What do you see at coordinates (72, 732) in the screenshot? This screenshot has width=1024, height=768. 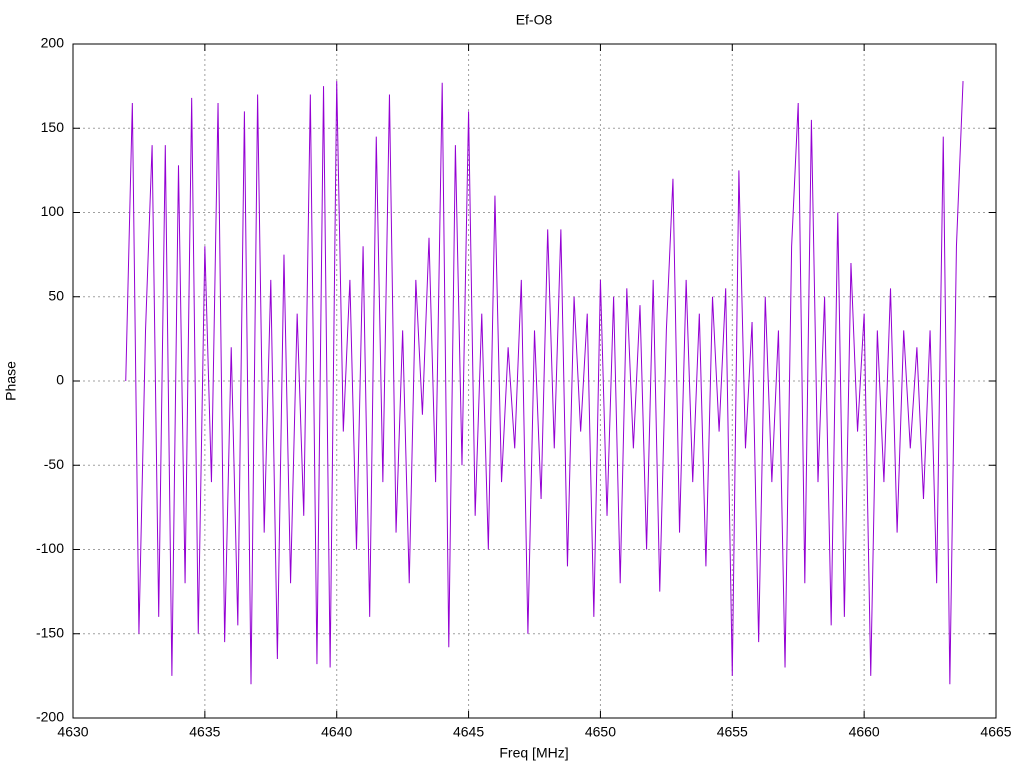 I see `x-tick-label: 4630` at bounding box center [72, 732].